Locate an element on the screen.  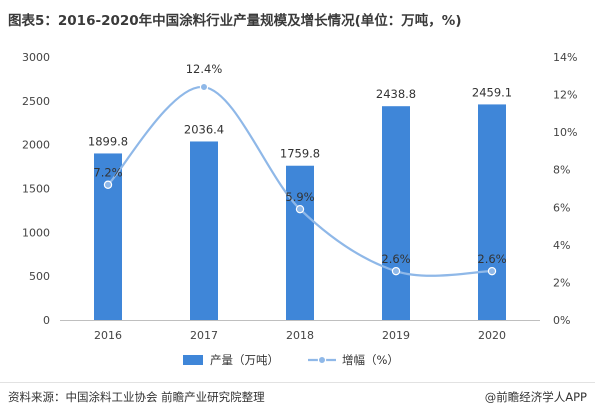
bar-value-label: 2459.1 is located at coordinates (492, 92).